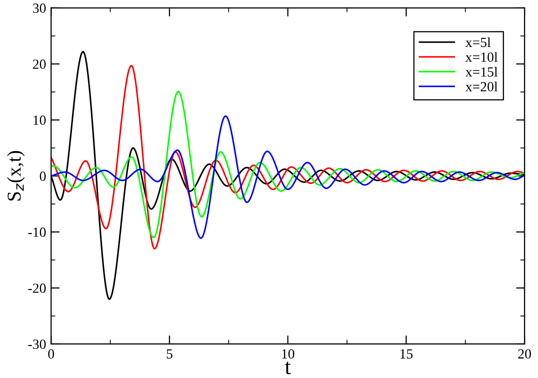 The height and width of the screenshot is (378, 538). What do you see at coordinates (481, 57) in the screenshot?
I see `legend-label: x=10l` at bounding box center [481, 57].